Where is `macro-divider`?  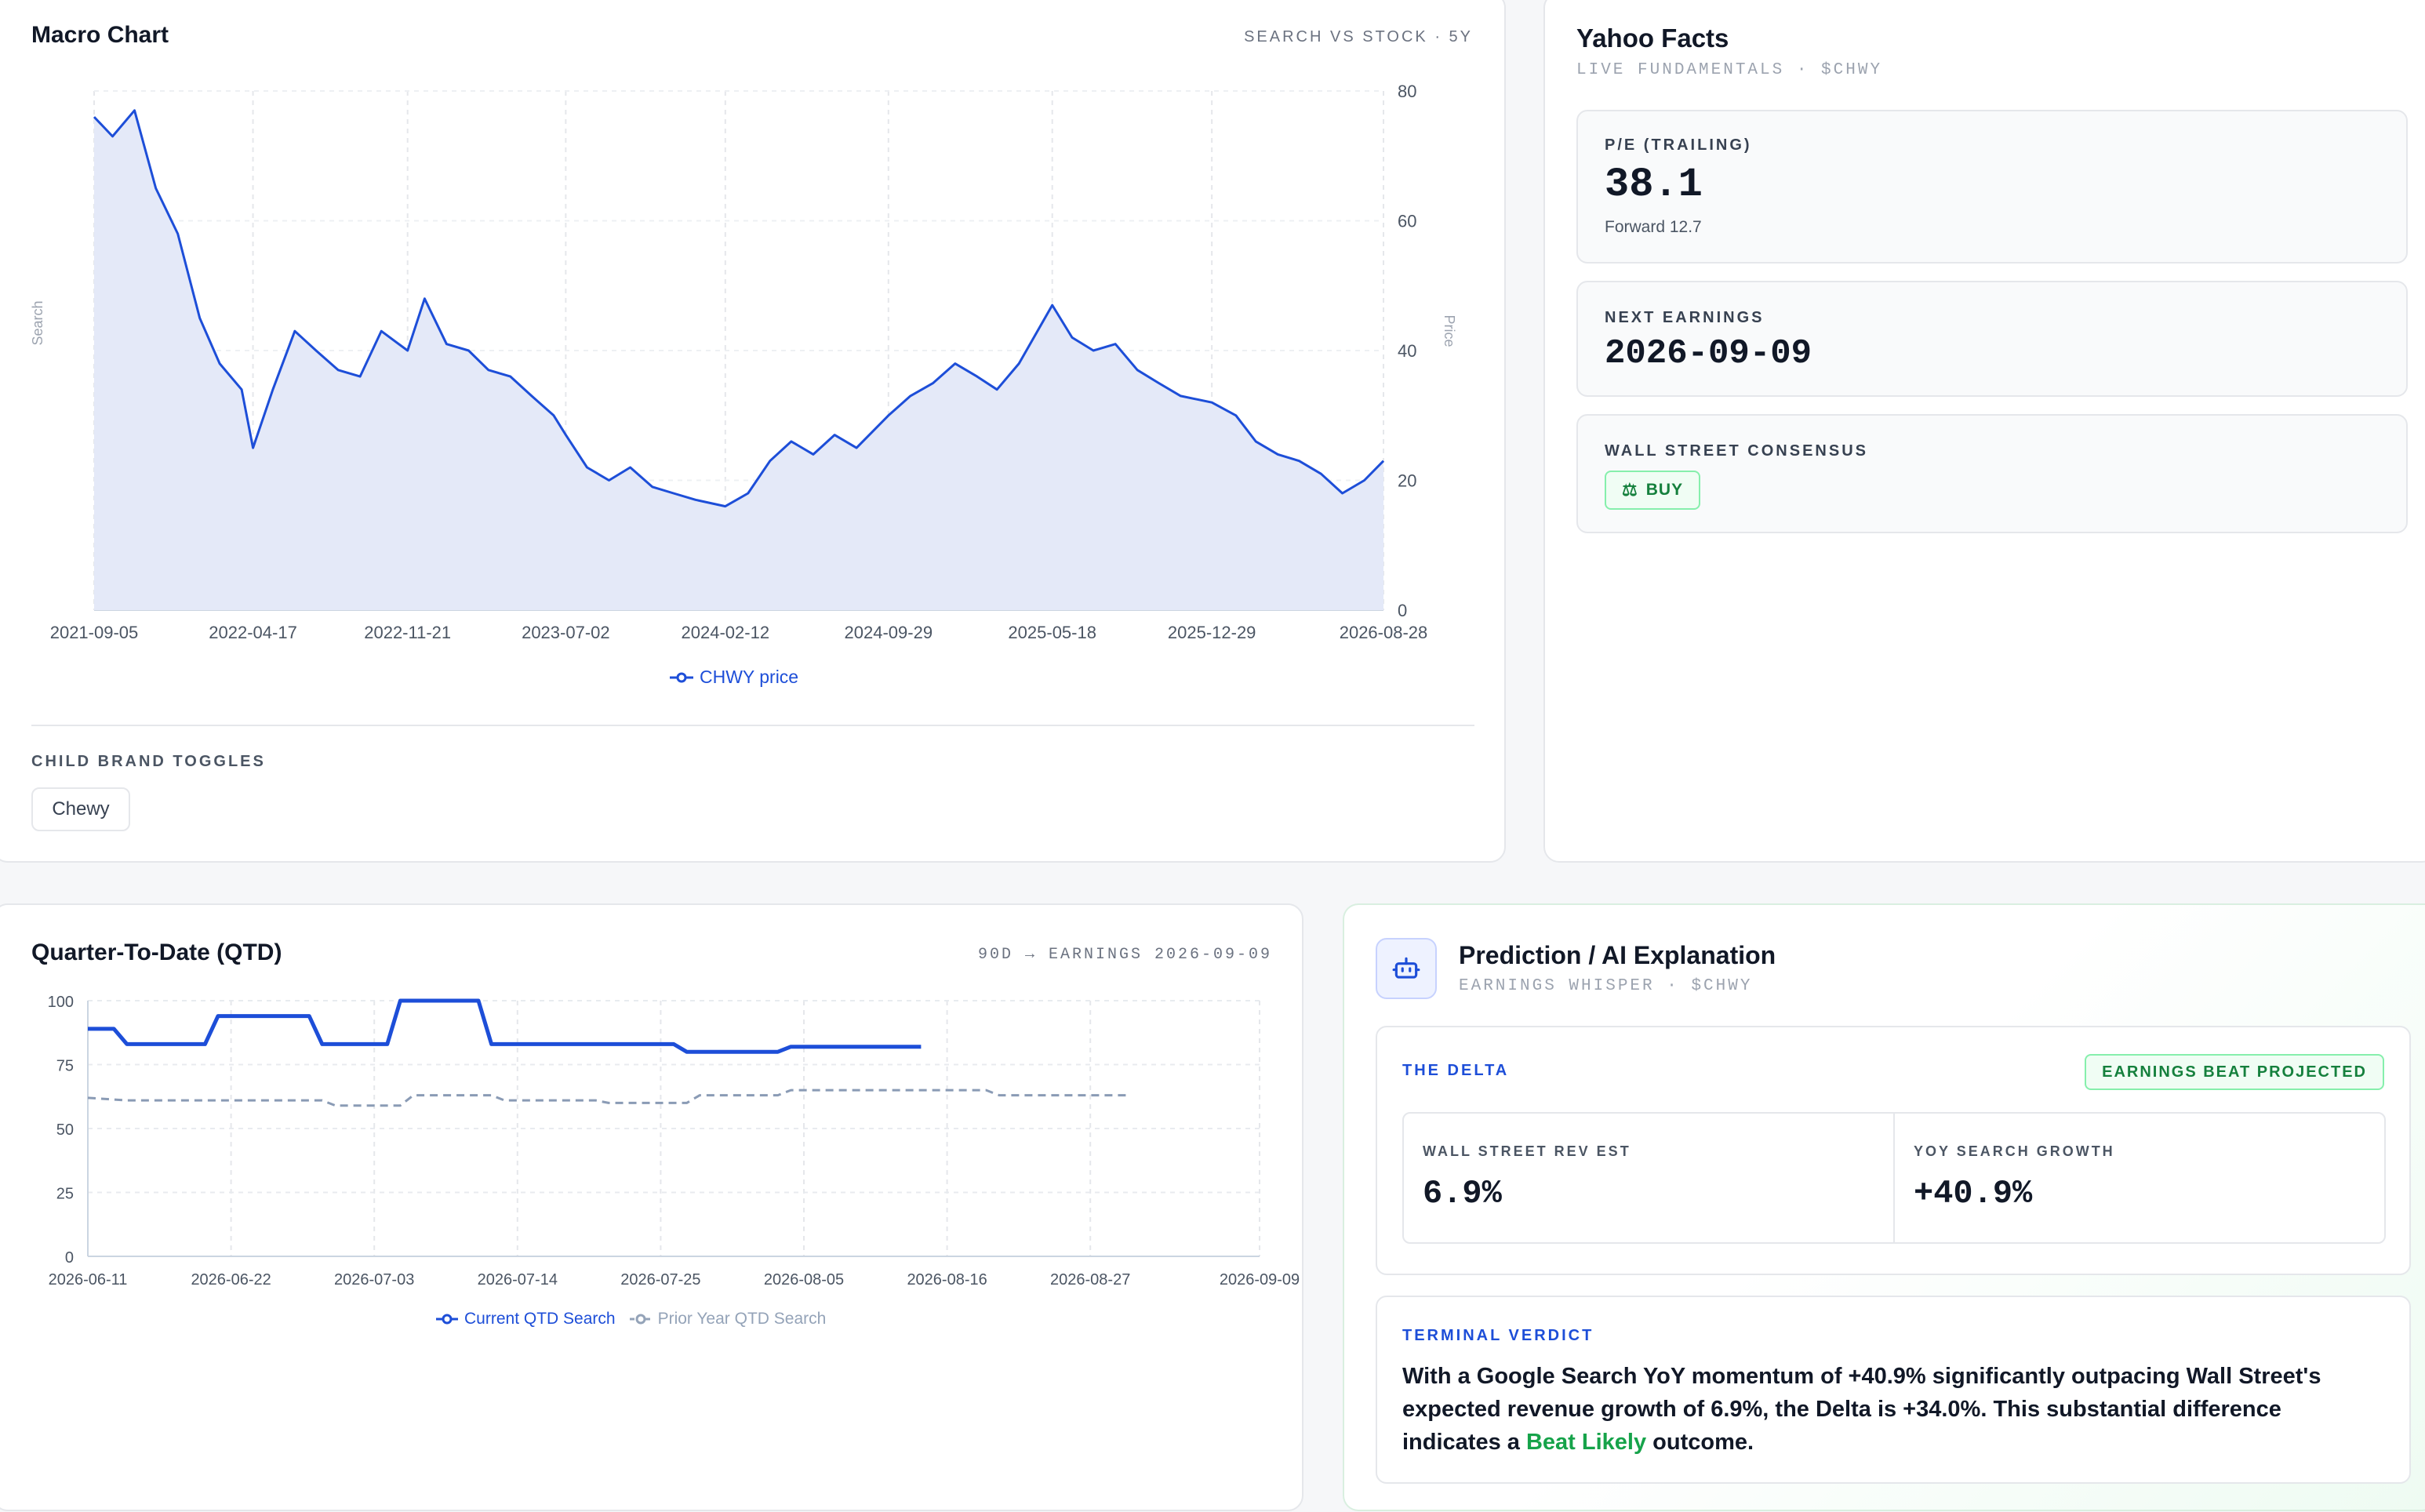 macro-divider is located at coordinates (753, 725).